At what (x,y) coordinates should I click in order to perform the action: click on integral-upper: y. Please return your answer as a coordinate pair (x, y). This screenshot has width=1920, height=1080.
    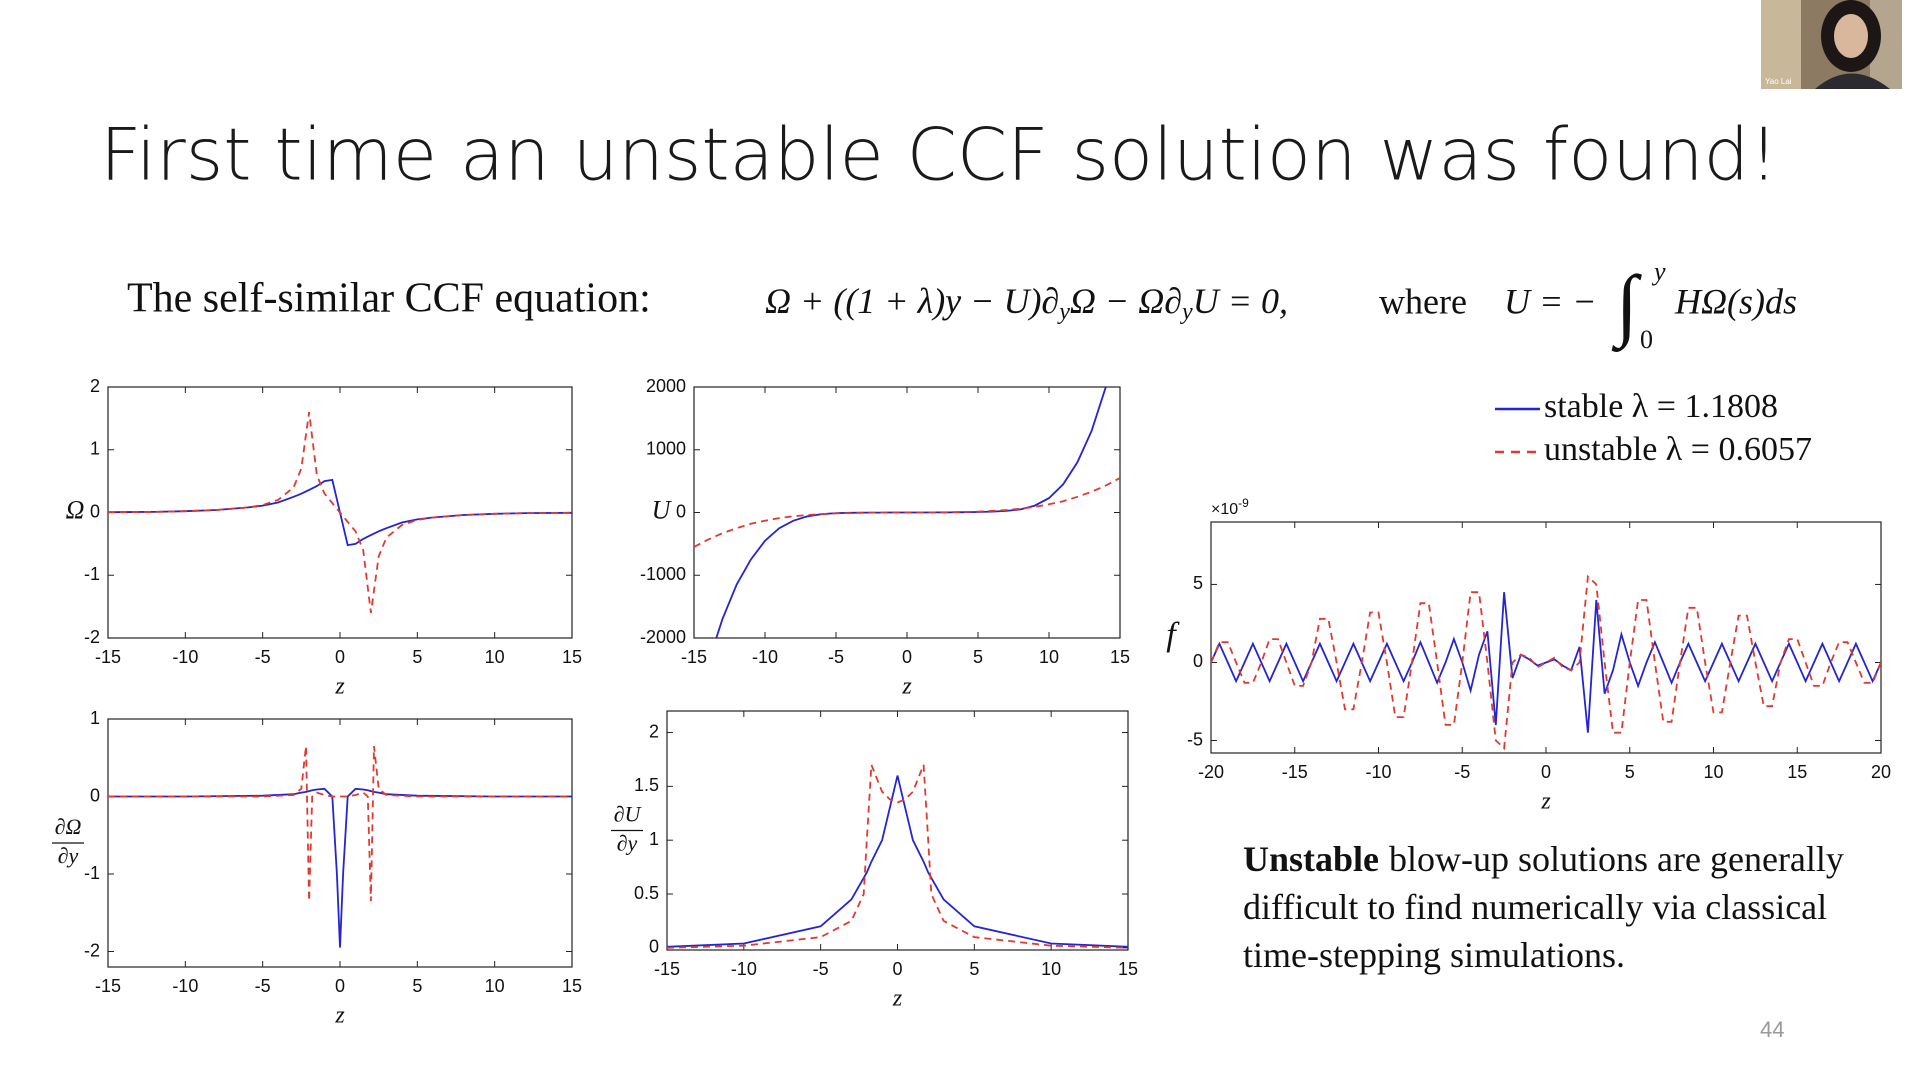
    Looking at the image, I should click on (1658, 271).